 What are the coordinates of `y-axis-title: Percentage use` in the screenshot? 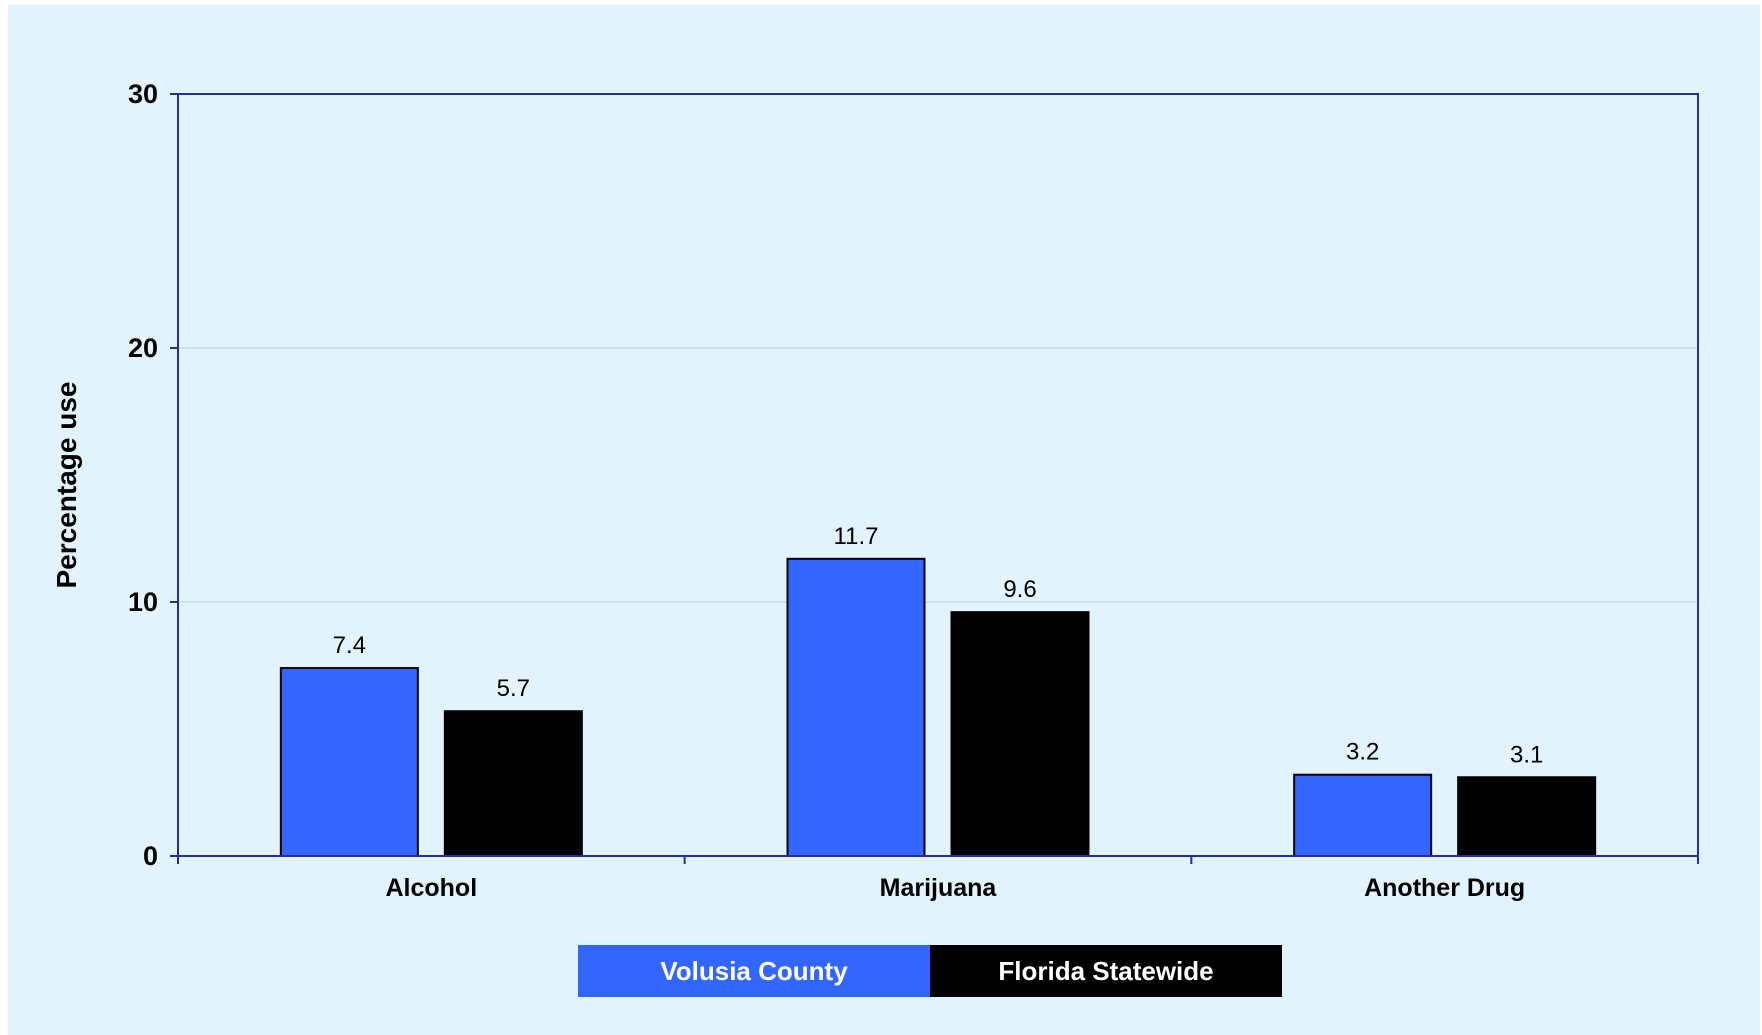 It's located at (66, 485).